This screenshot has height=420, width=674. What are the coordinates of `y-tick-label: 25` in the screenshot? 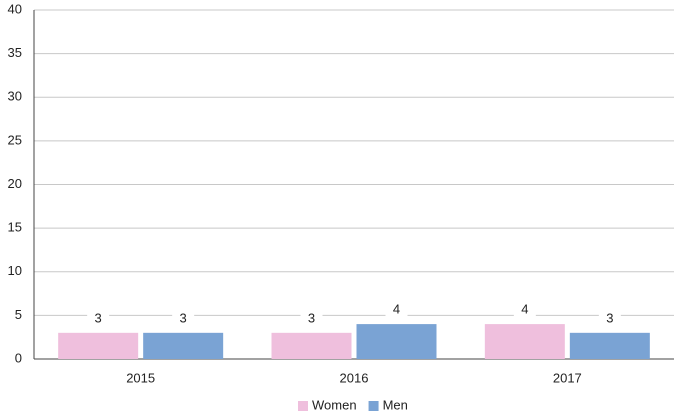 It's located at (15, 139).